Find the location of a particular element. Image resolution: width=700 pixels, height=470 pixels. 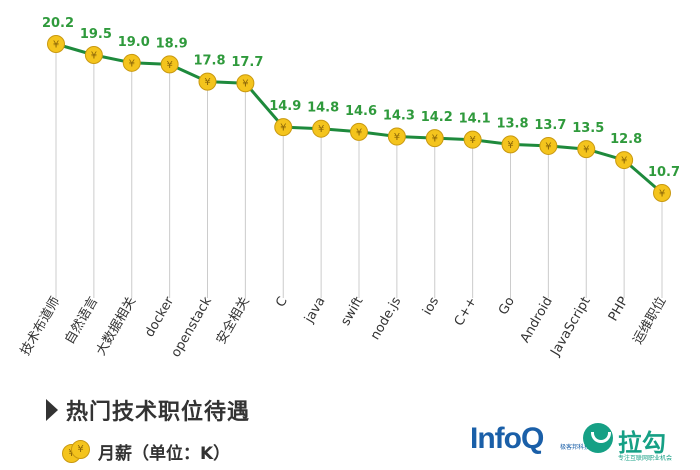

data-label: 13.7 is located at coordinates (550, 125).